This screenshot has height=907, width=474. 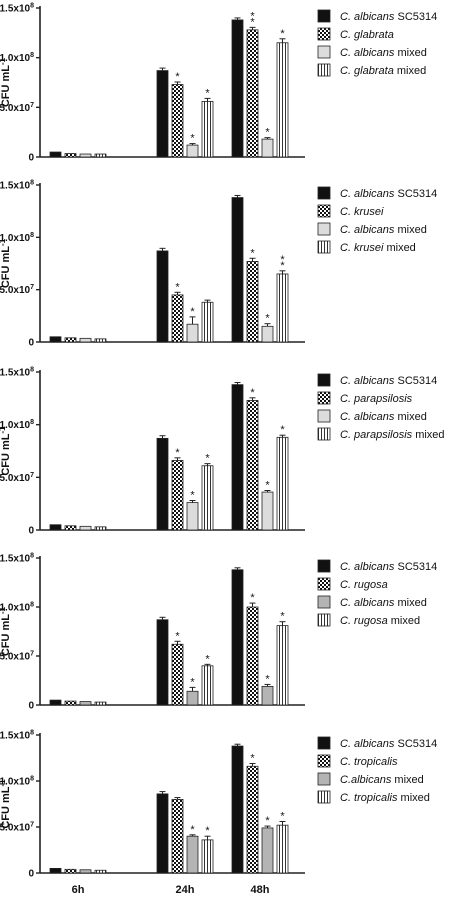 What do you see at coordinates (362, 212) in the screenshot?
I see `legend-entry: C. krusei` at bounding box center [362, 212].